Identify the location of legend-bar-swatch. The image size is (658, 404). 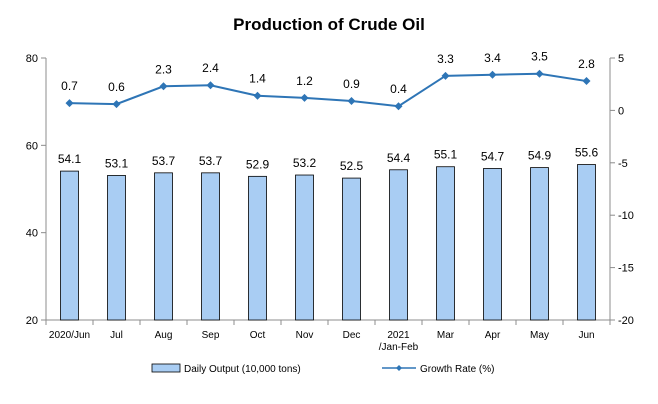
(166, 368).